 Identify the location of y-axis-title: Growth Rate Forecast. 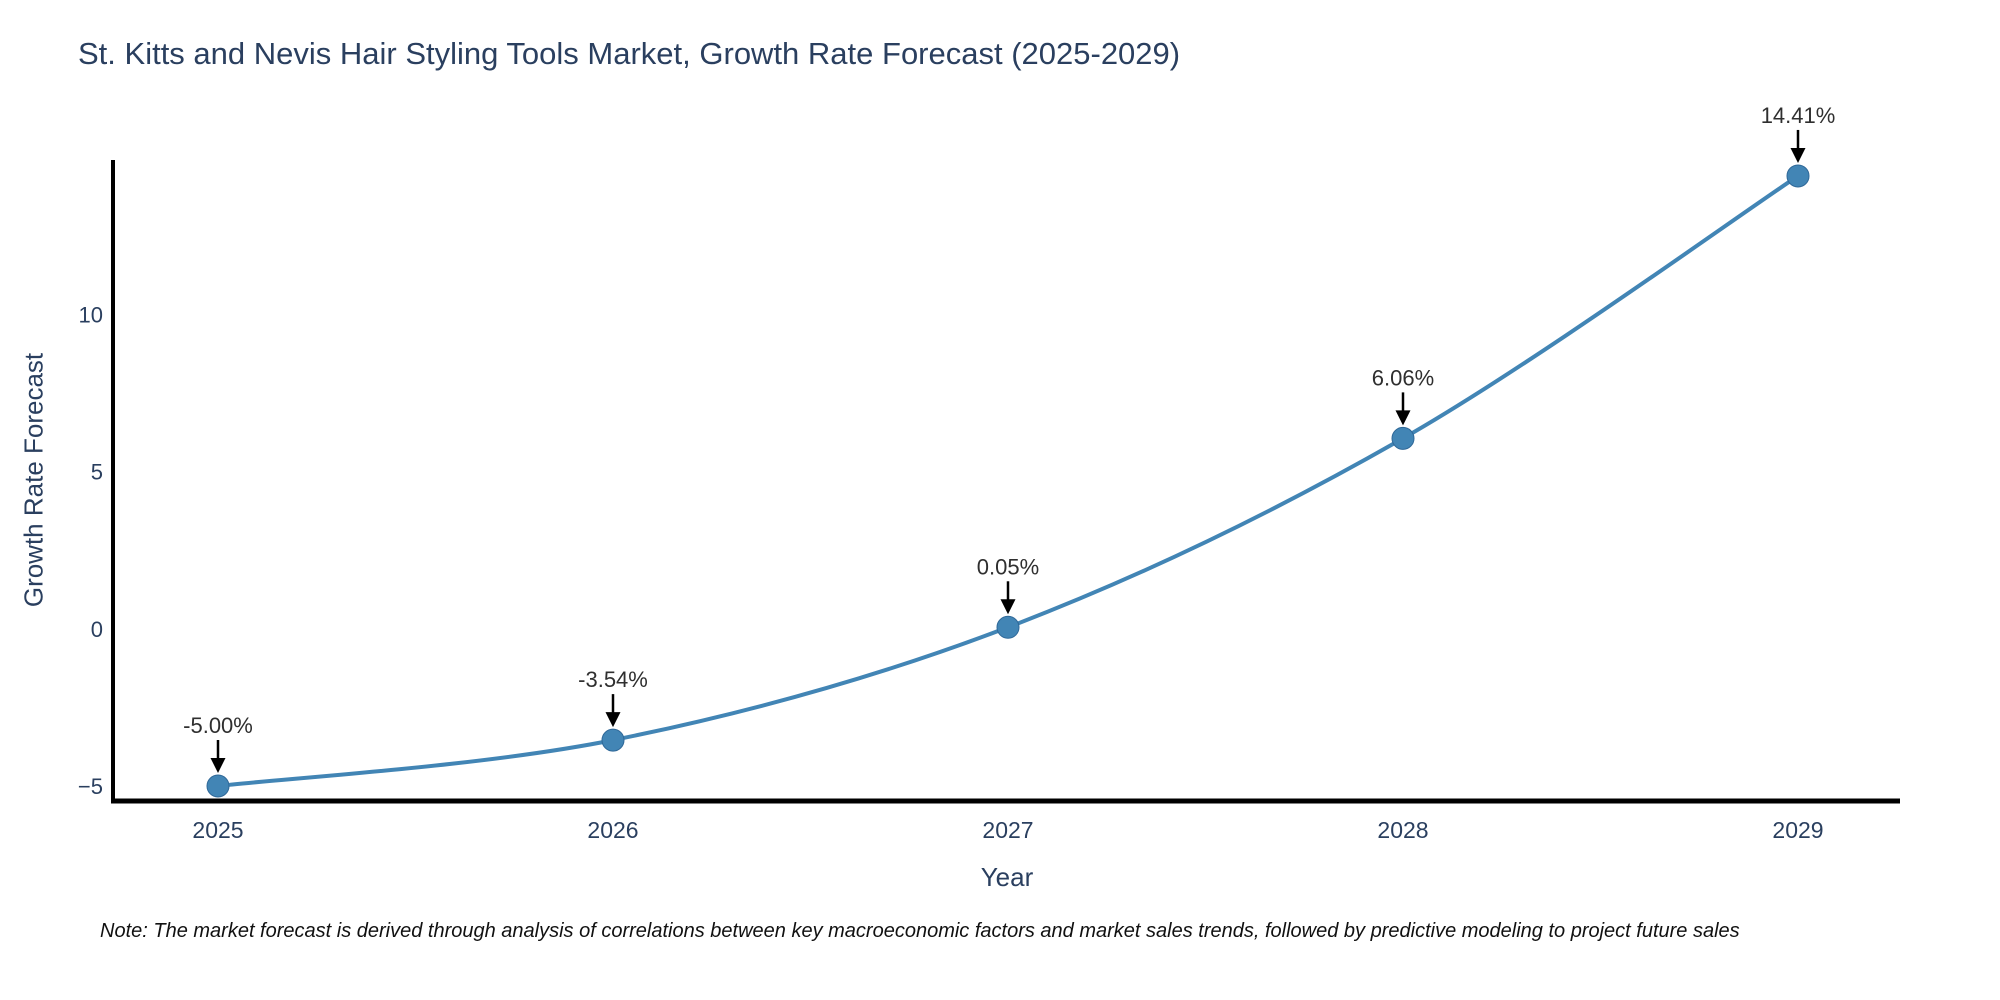
(33, 480).